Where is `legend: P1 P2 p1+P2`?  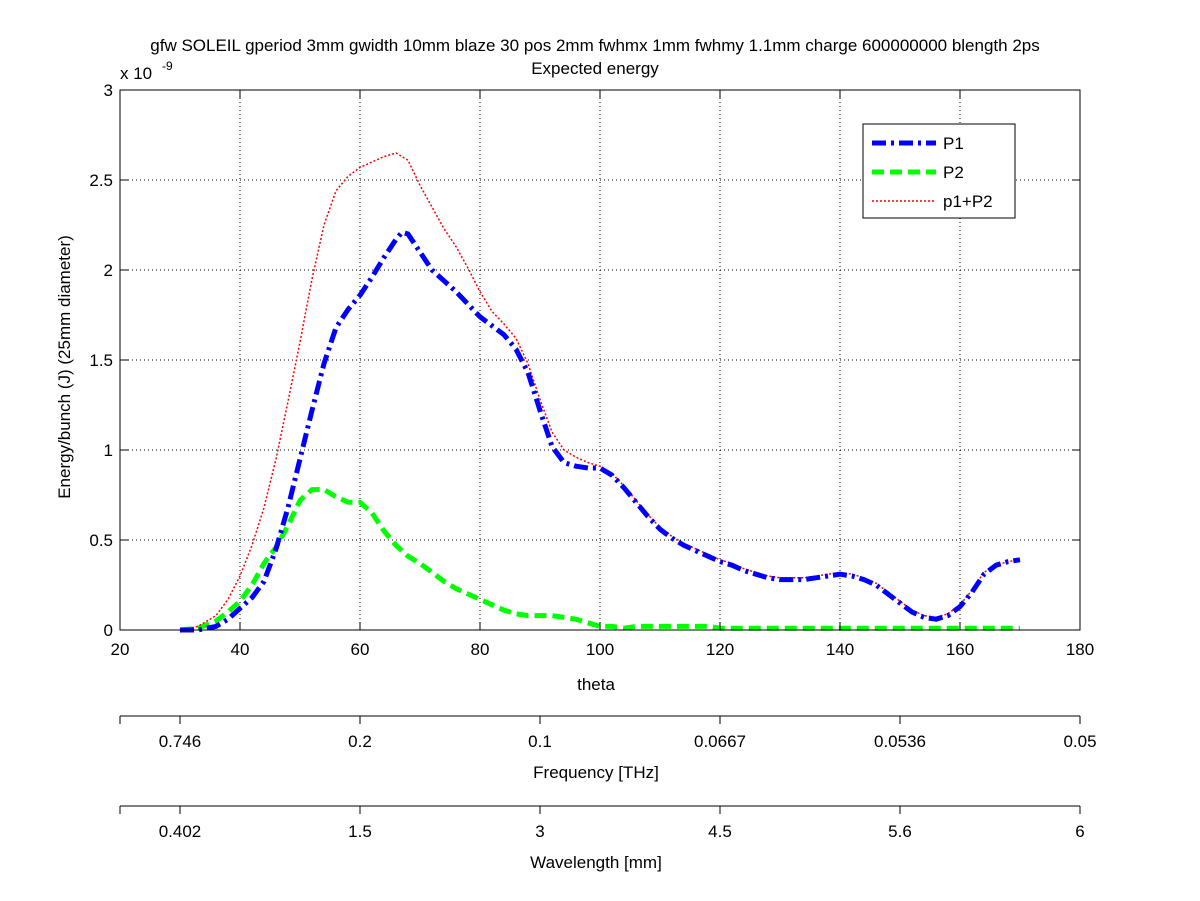 legend: P1 P2 p1+P2 is located at coordinates (939, 171).